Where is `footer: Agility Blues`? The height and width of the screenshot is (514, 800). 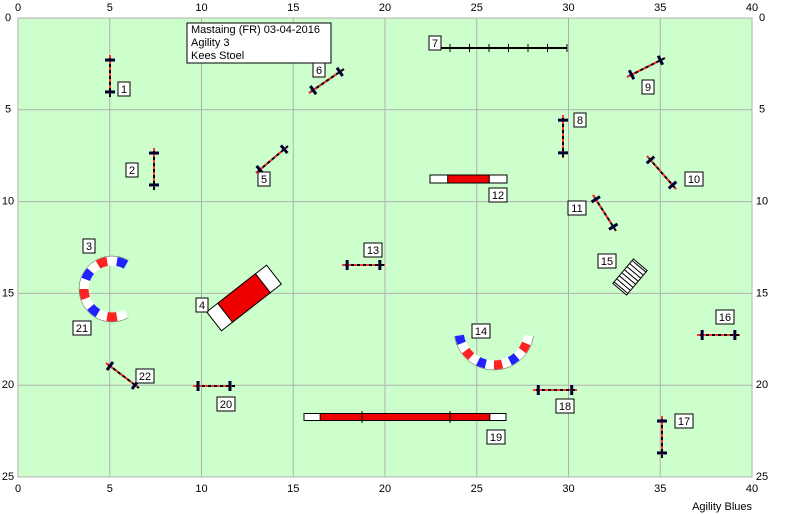
footer: Agility Blues is located at coordinates (722, 507).